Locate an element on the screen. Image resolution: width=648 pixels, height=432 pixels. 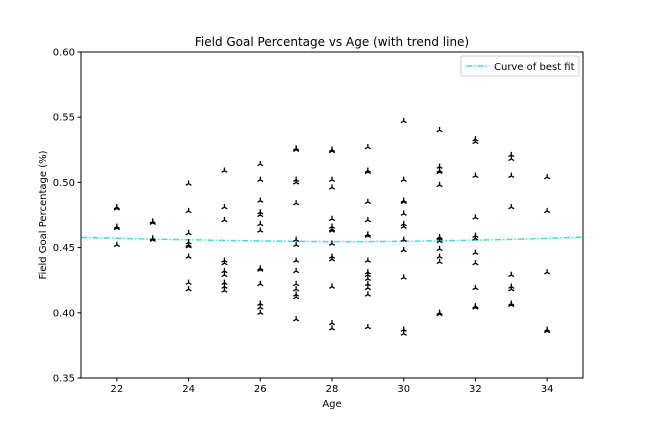
x-tick-label: 30 is located at coordinates (403, 389).